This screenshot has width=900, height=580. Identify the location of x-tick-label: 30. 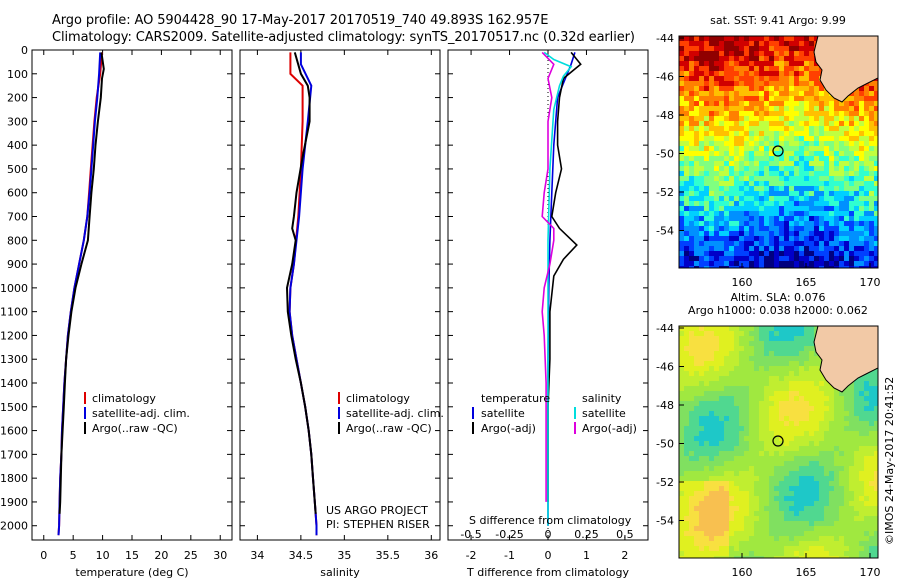
(220, 555).